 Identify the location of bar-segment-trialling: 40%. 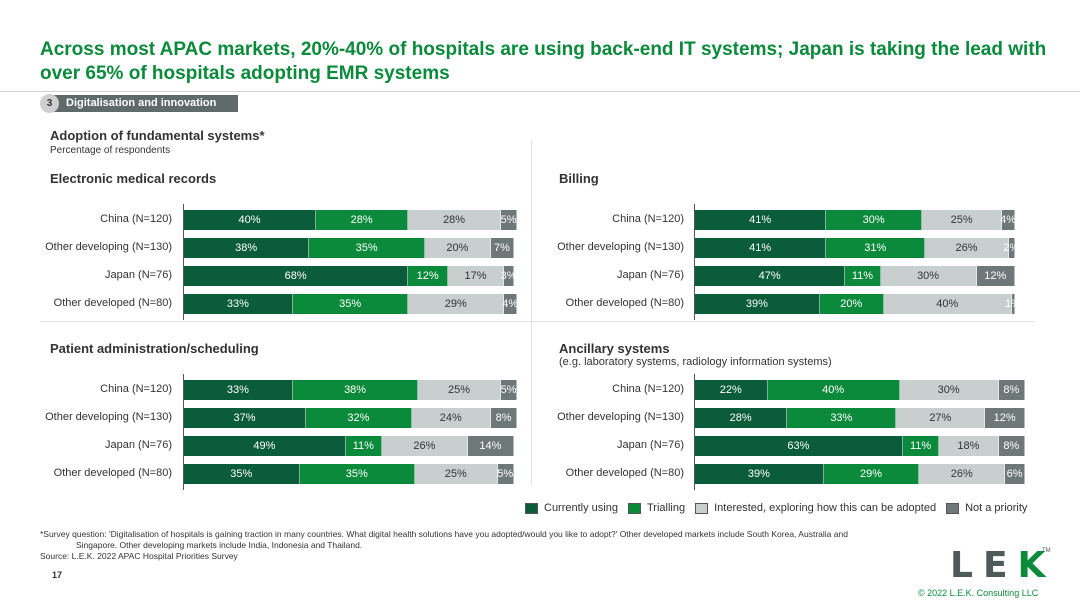
(833, 390).